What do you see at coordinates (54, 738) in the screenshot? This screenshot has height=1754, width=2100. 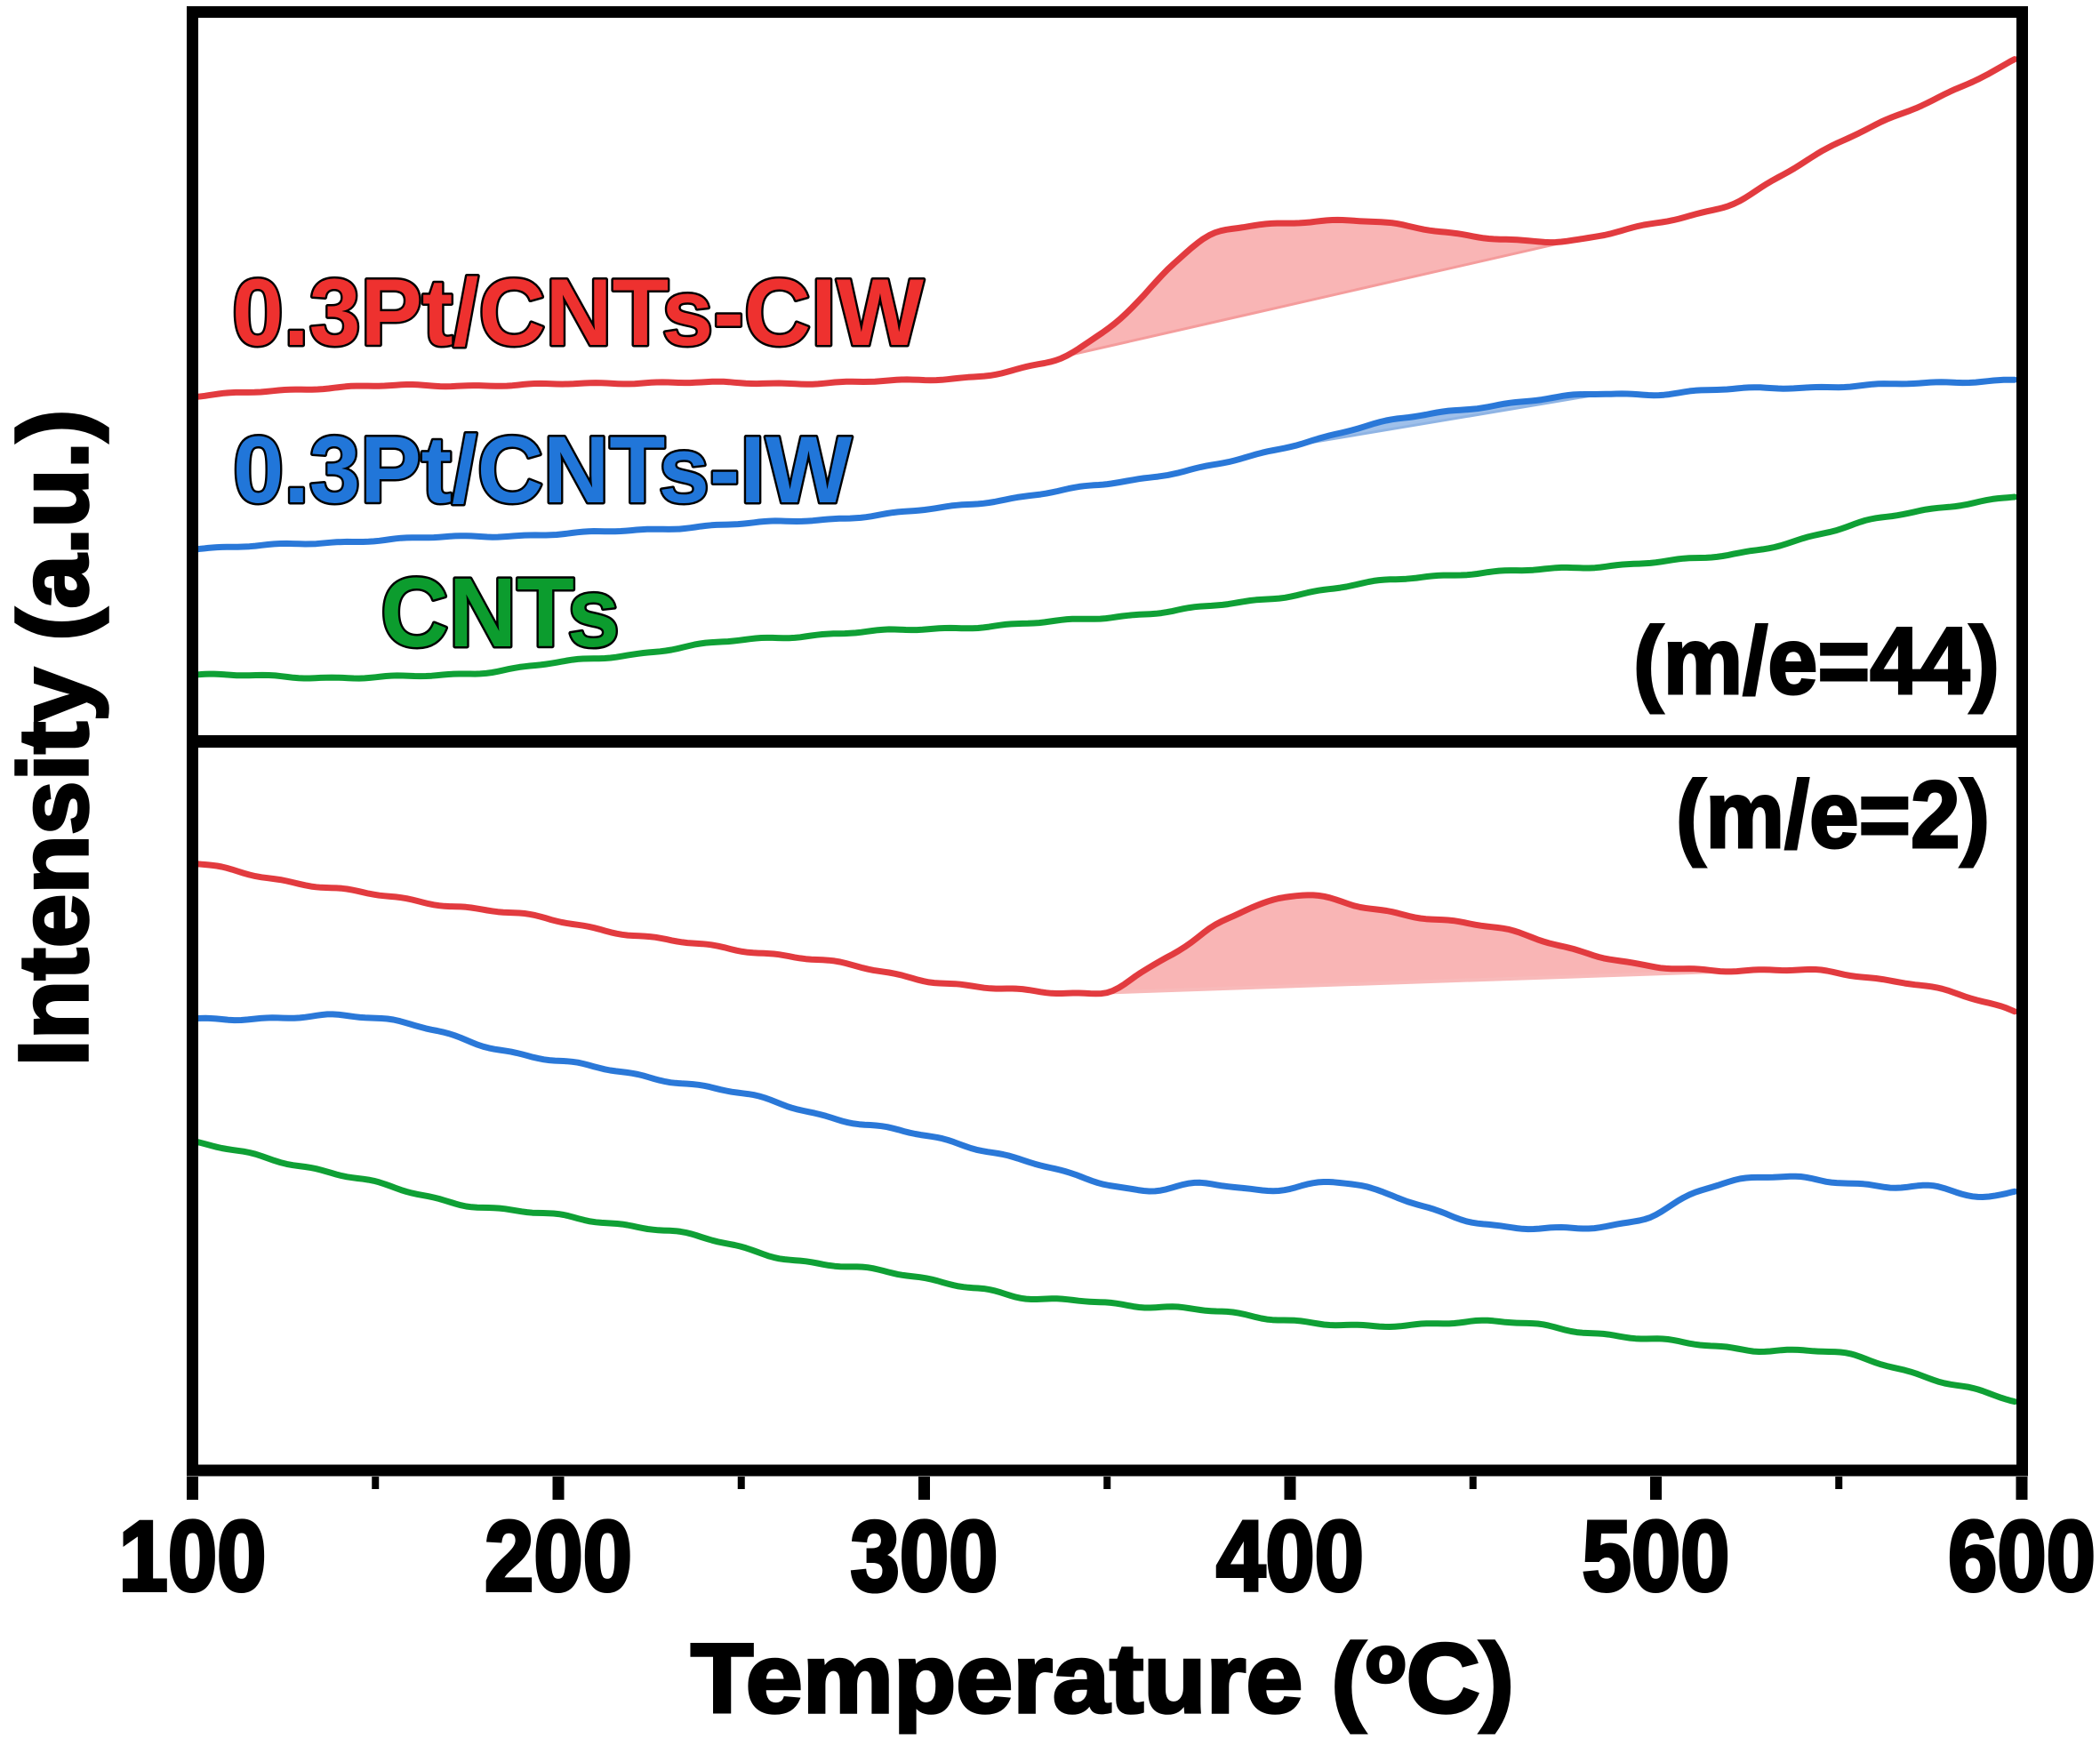 I see `svg-text: Intensity (a.u.)` at bounding box center [54, 738].